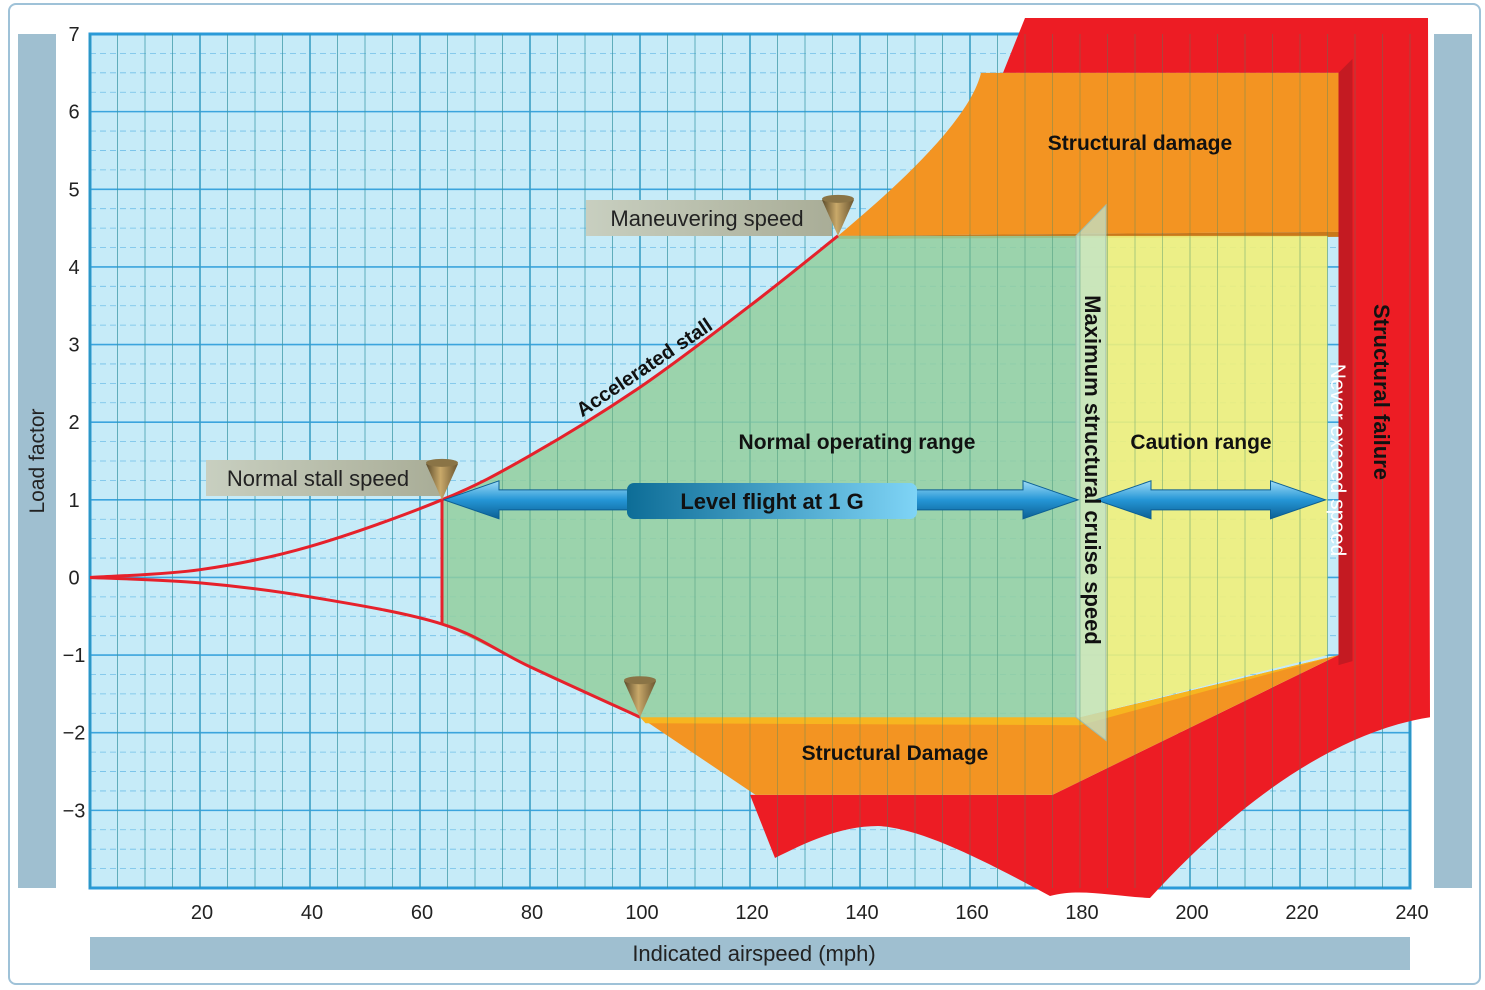 The image size is (1485, 990). I want to click on right-axis-bar, so click(1453, 461).